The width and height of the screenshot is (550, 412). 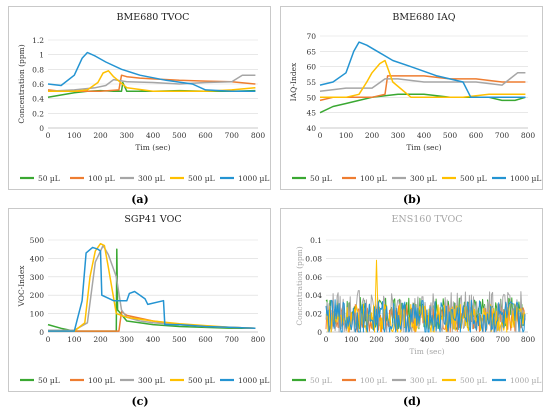 I want to click on subfigure-label-c: (c), so click(x=140, y=401).